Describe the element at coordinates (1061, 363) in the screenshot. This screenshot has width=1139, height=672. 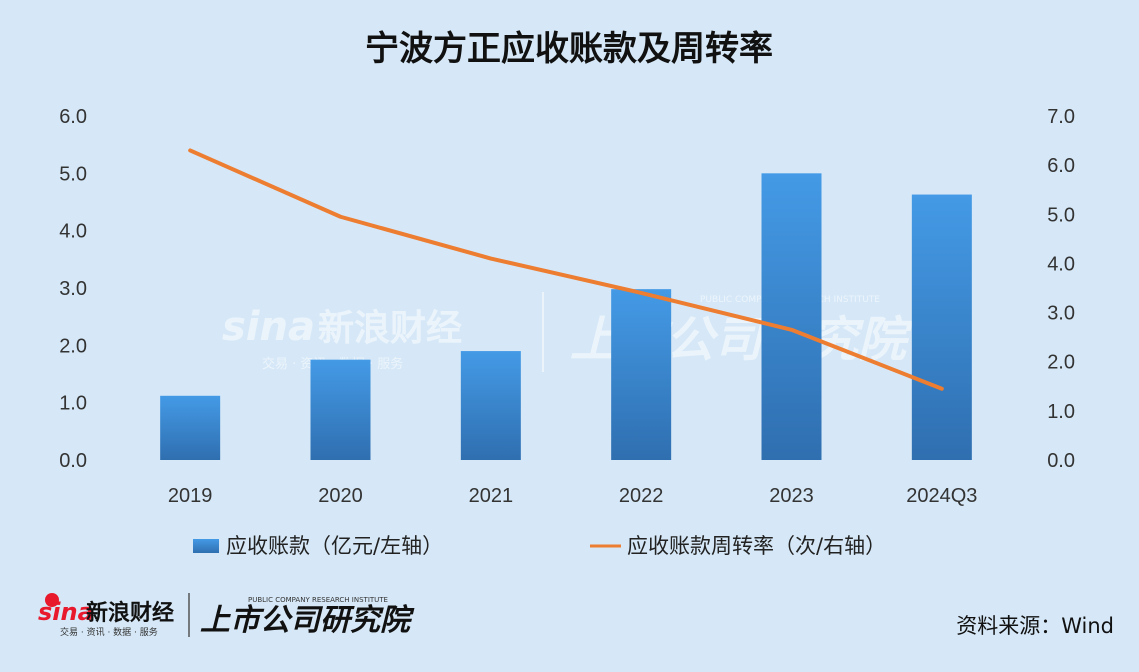
I see `y-right-tick-label: 2.0` at that location.